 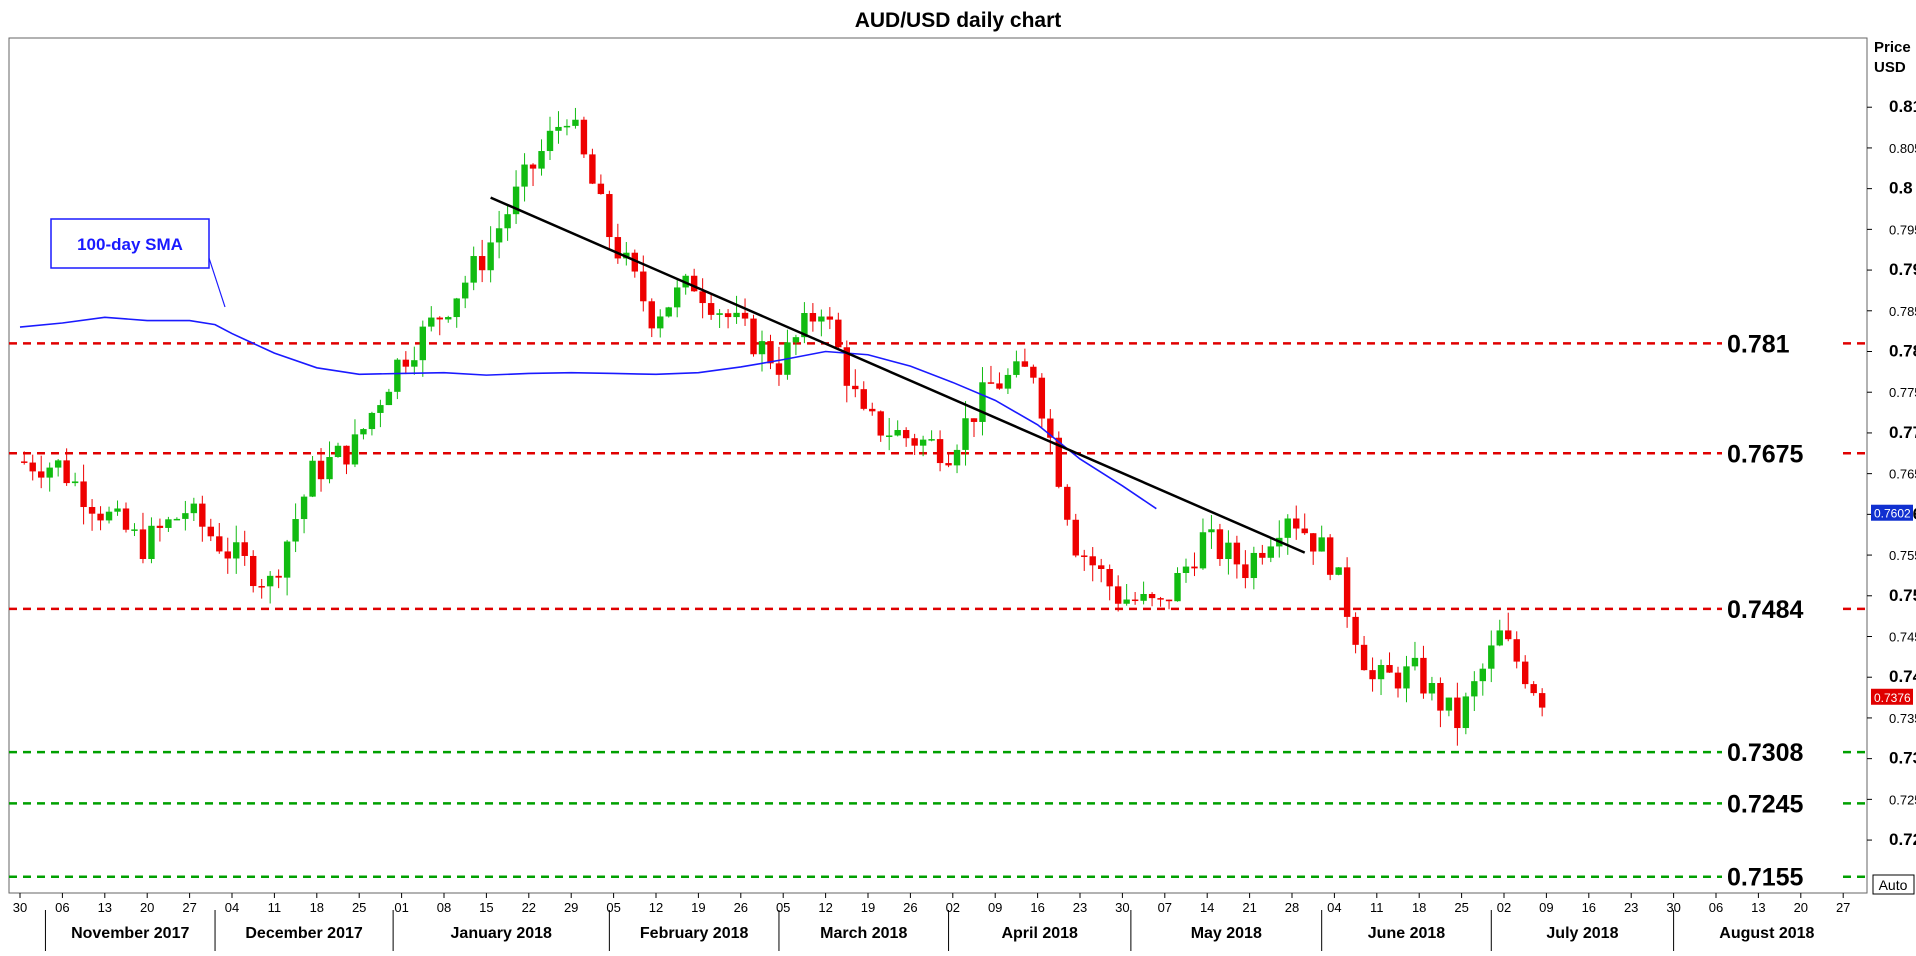 I want to click on y-tick-label: 0.725, so click(x=1902, y=799).